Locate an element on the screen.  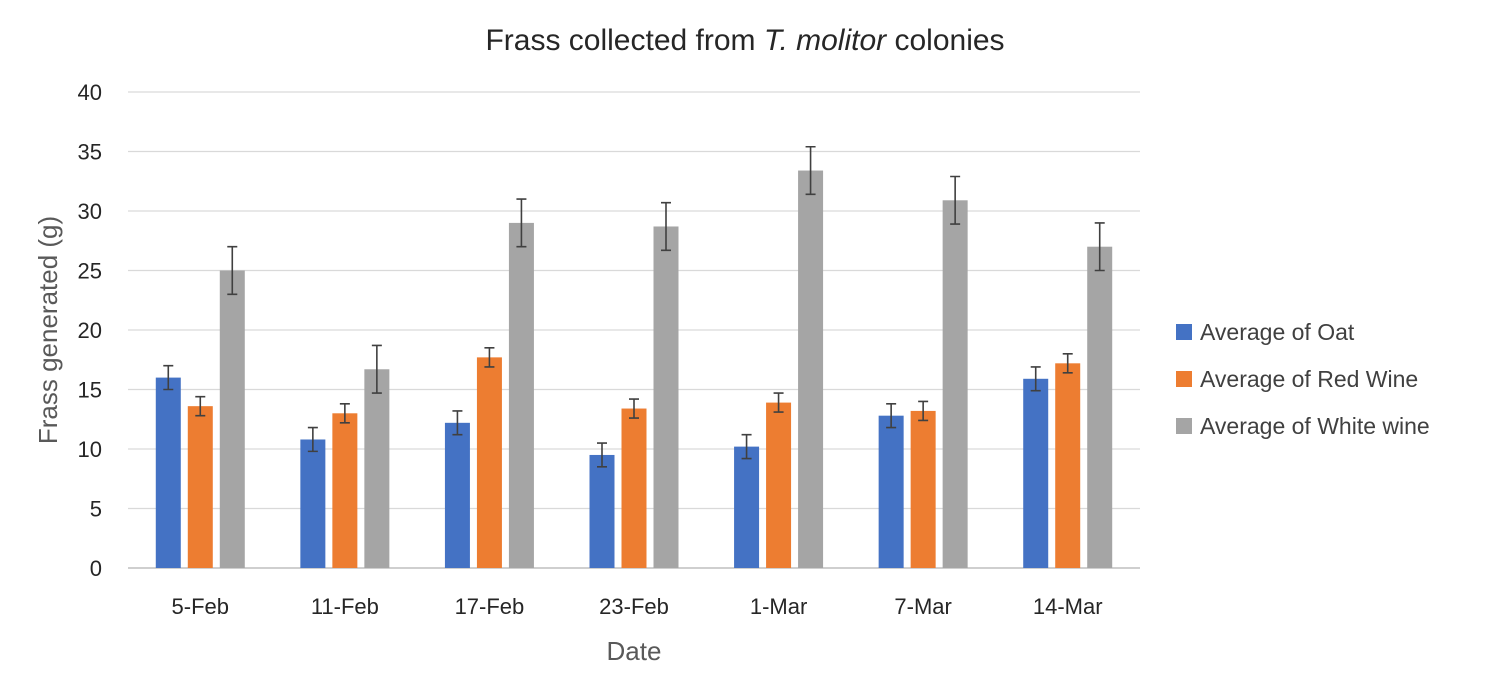
y-tick-label: 0 is located at coordinates (96, 568).